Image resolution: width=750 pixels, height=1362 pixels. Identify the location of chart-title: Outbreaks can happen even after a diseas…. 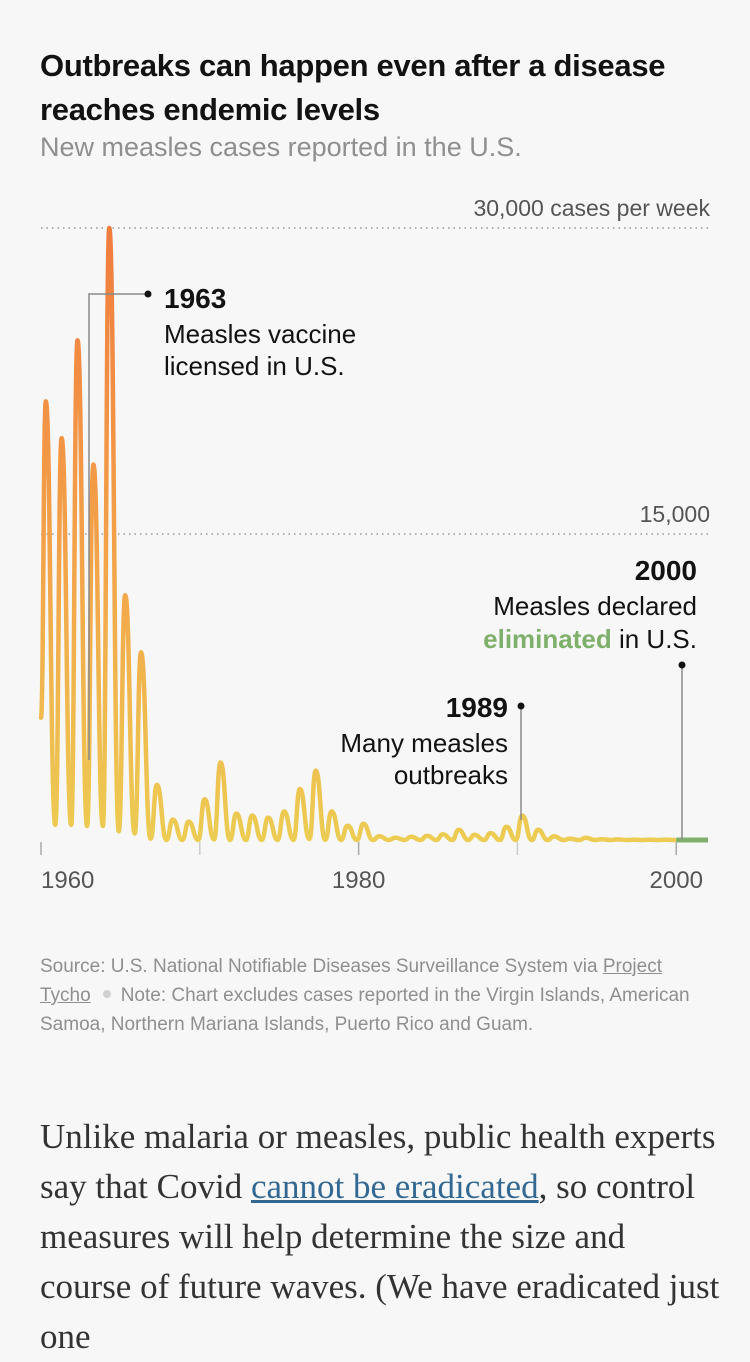
(353, 87).